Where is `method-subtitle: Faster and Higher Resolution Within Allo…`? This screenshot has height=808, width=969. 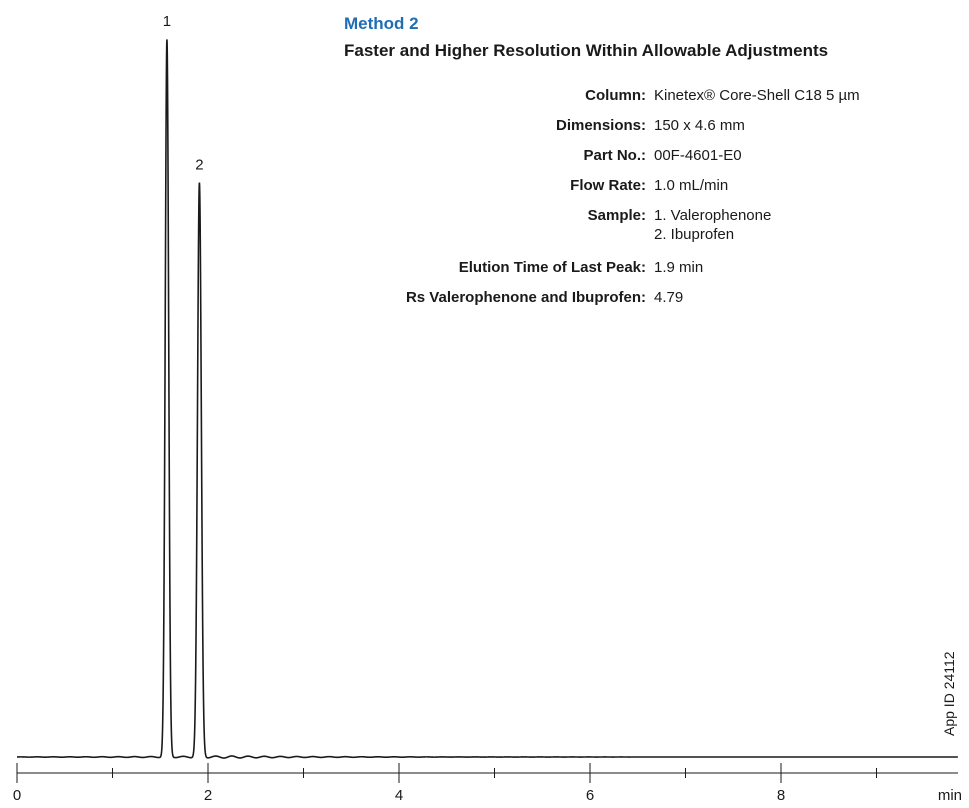 method-subtitle: Faster and Higher Resolution Within Allo… is located at coordinates (586, 50).